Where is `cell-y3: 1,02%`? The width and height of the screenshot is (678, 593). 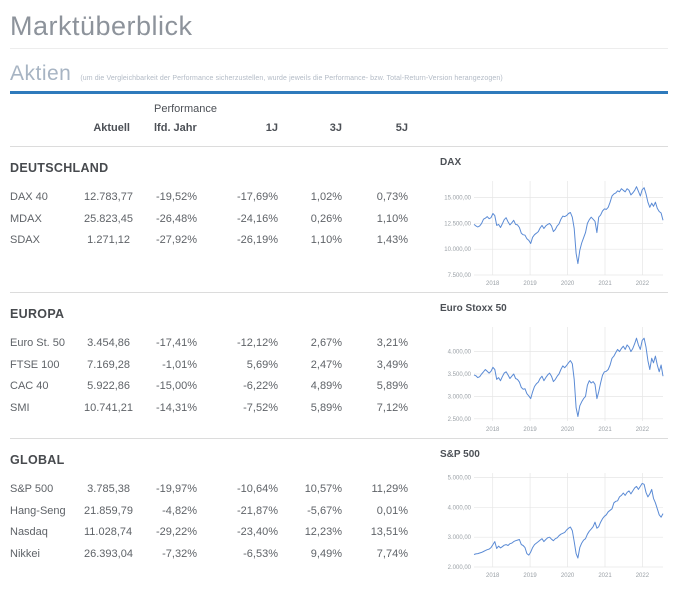 cell-y3: 1,02% is located at coordinates (326, 197).